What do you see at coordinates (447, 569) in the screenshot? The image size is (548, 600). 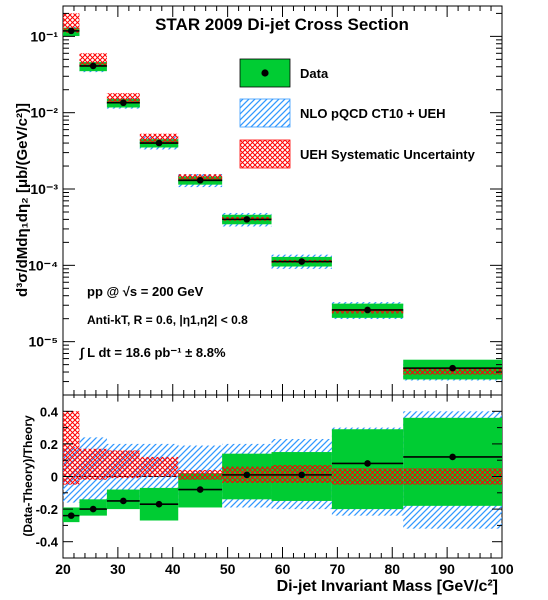 I see `x-tick-label-90: 90` at bounding box center [447, 569].